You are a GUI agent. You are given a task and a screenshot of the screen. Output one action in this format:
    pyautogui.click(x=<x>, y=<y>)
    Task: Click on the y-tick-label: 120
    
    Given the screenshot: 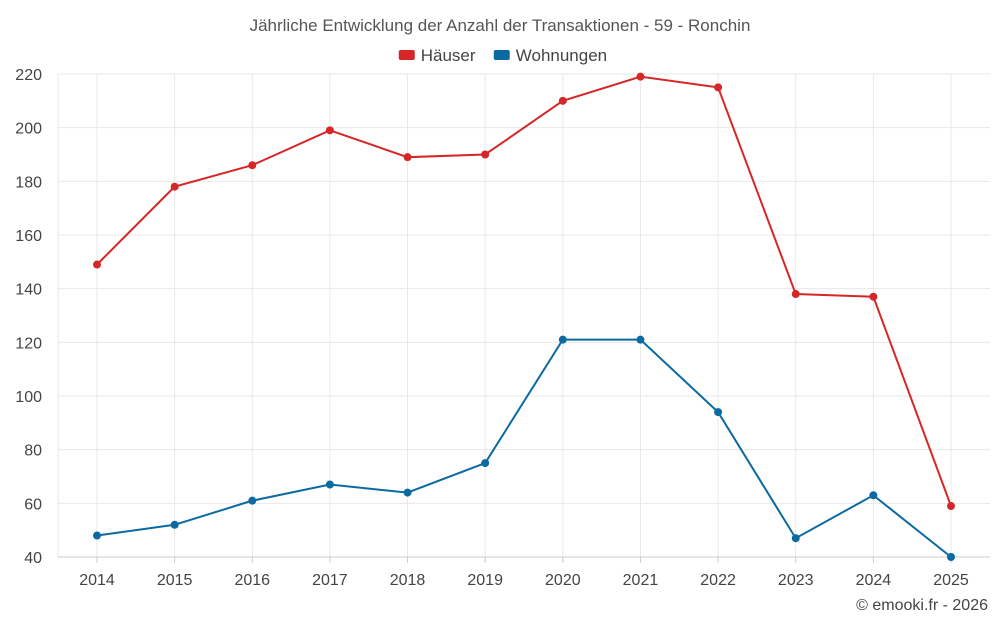 What is the action you would take?
    pyautogui.click(x=28, y=343)
    